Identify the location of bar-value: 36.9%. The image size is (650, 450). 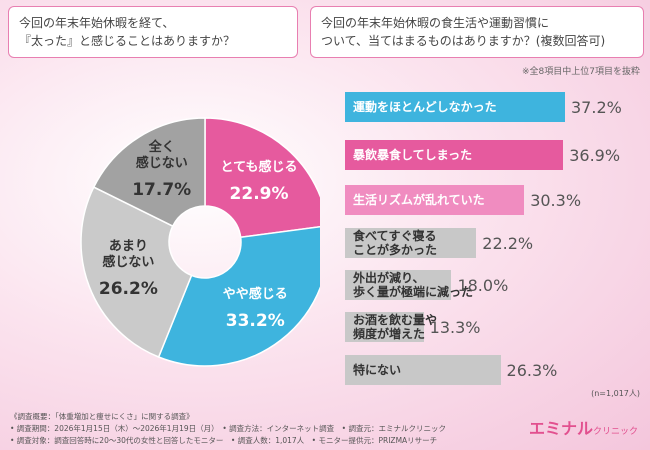
(595, 155).